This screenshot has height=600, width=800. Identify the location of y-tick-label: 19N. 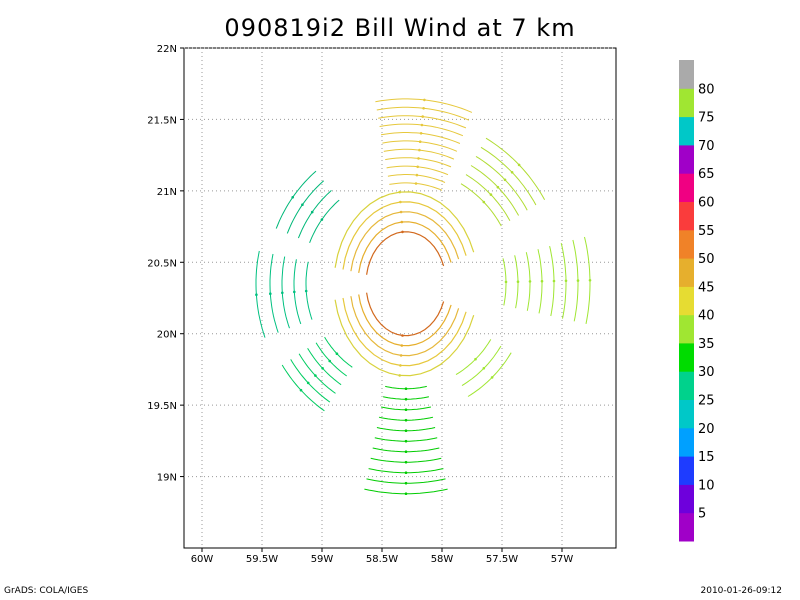
(167, 478).